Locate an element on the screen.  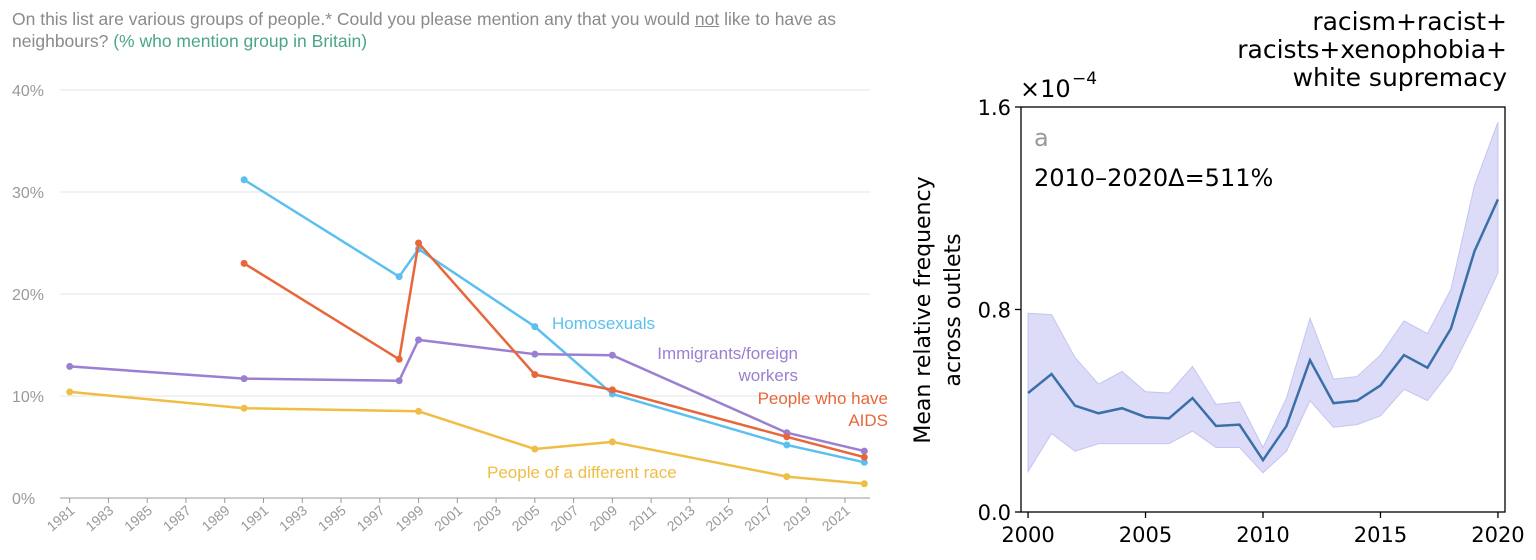
y-axis-label: Mean relative frequency is located at coordinates (923, 309).